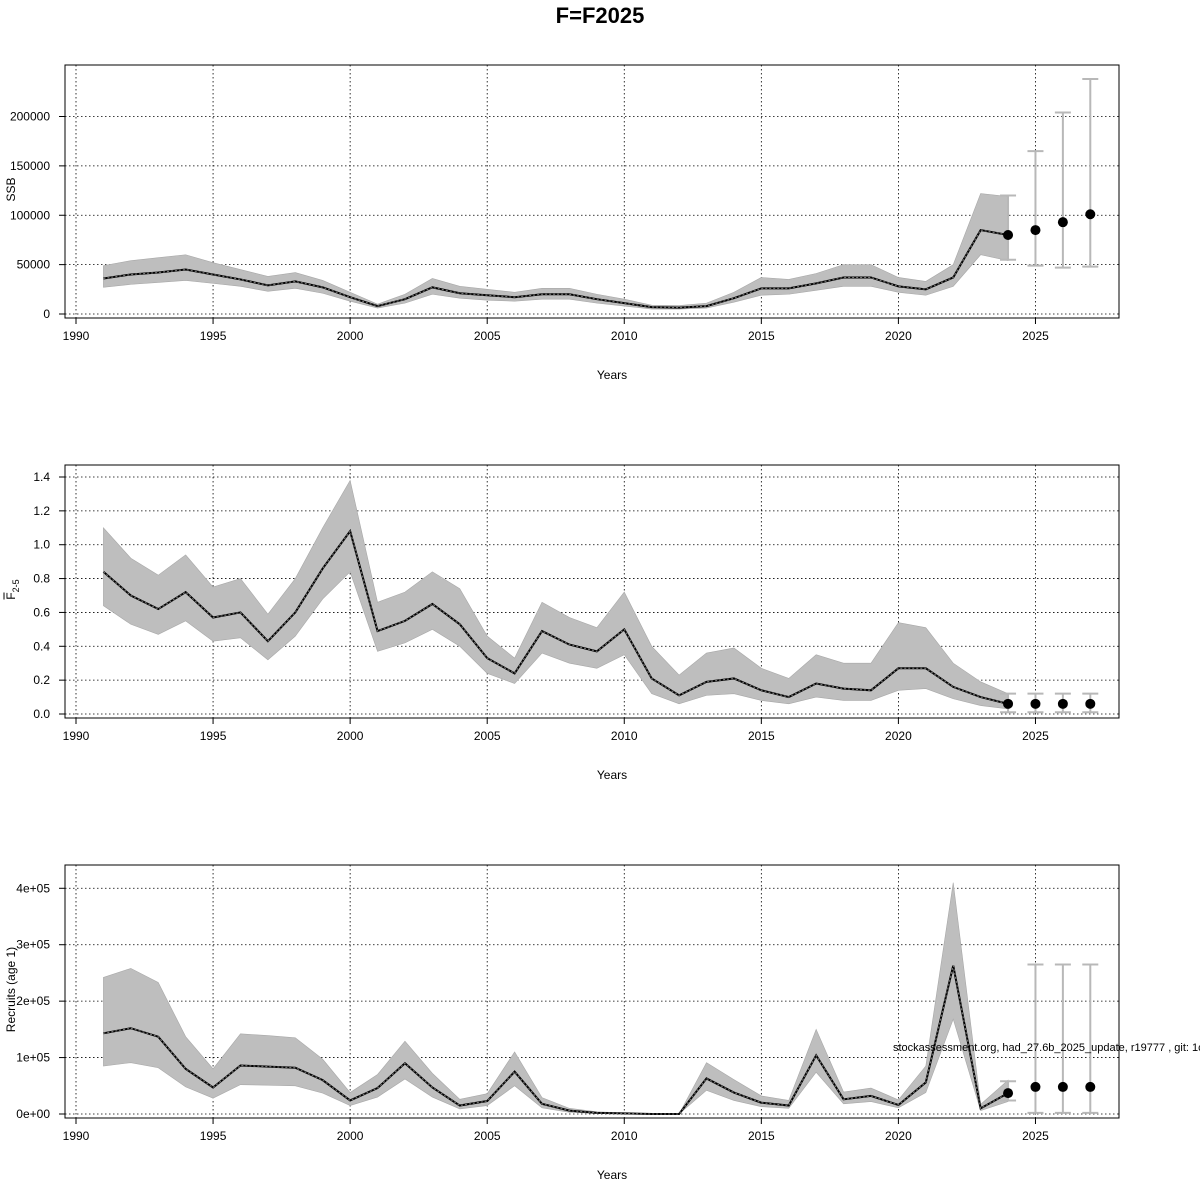 This screenshot has width=1200, height=1200. I want to click on ssb-xtick-label-2015: 2015, so click(761, 336).